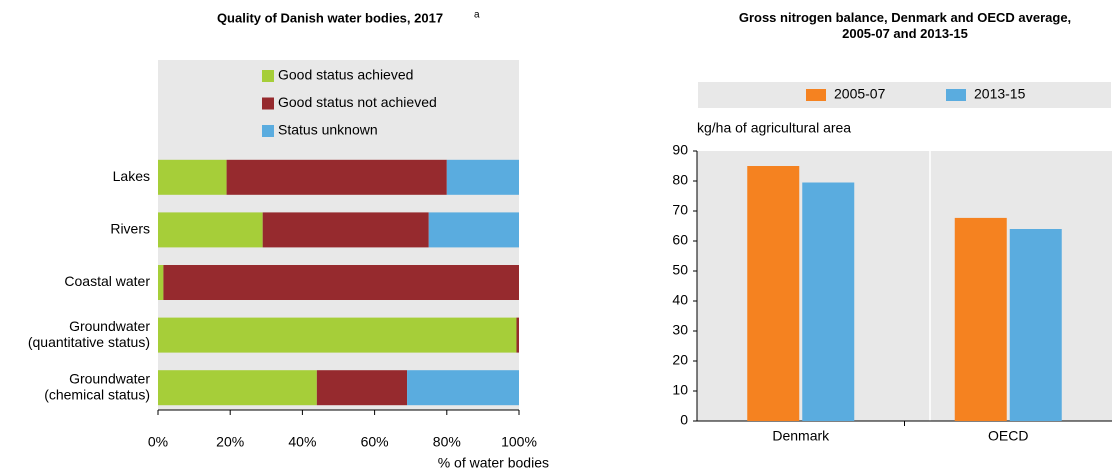  Describe the element at coordinates (89, 334) in the screenshot. I see `y-tick-label: Groundwater (quantitative status)` at that location.